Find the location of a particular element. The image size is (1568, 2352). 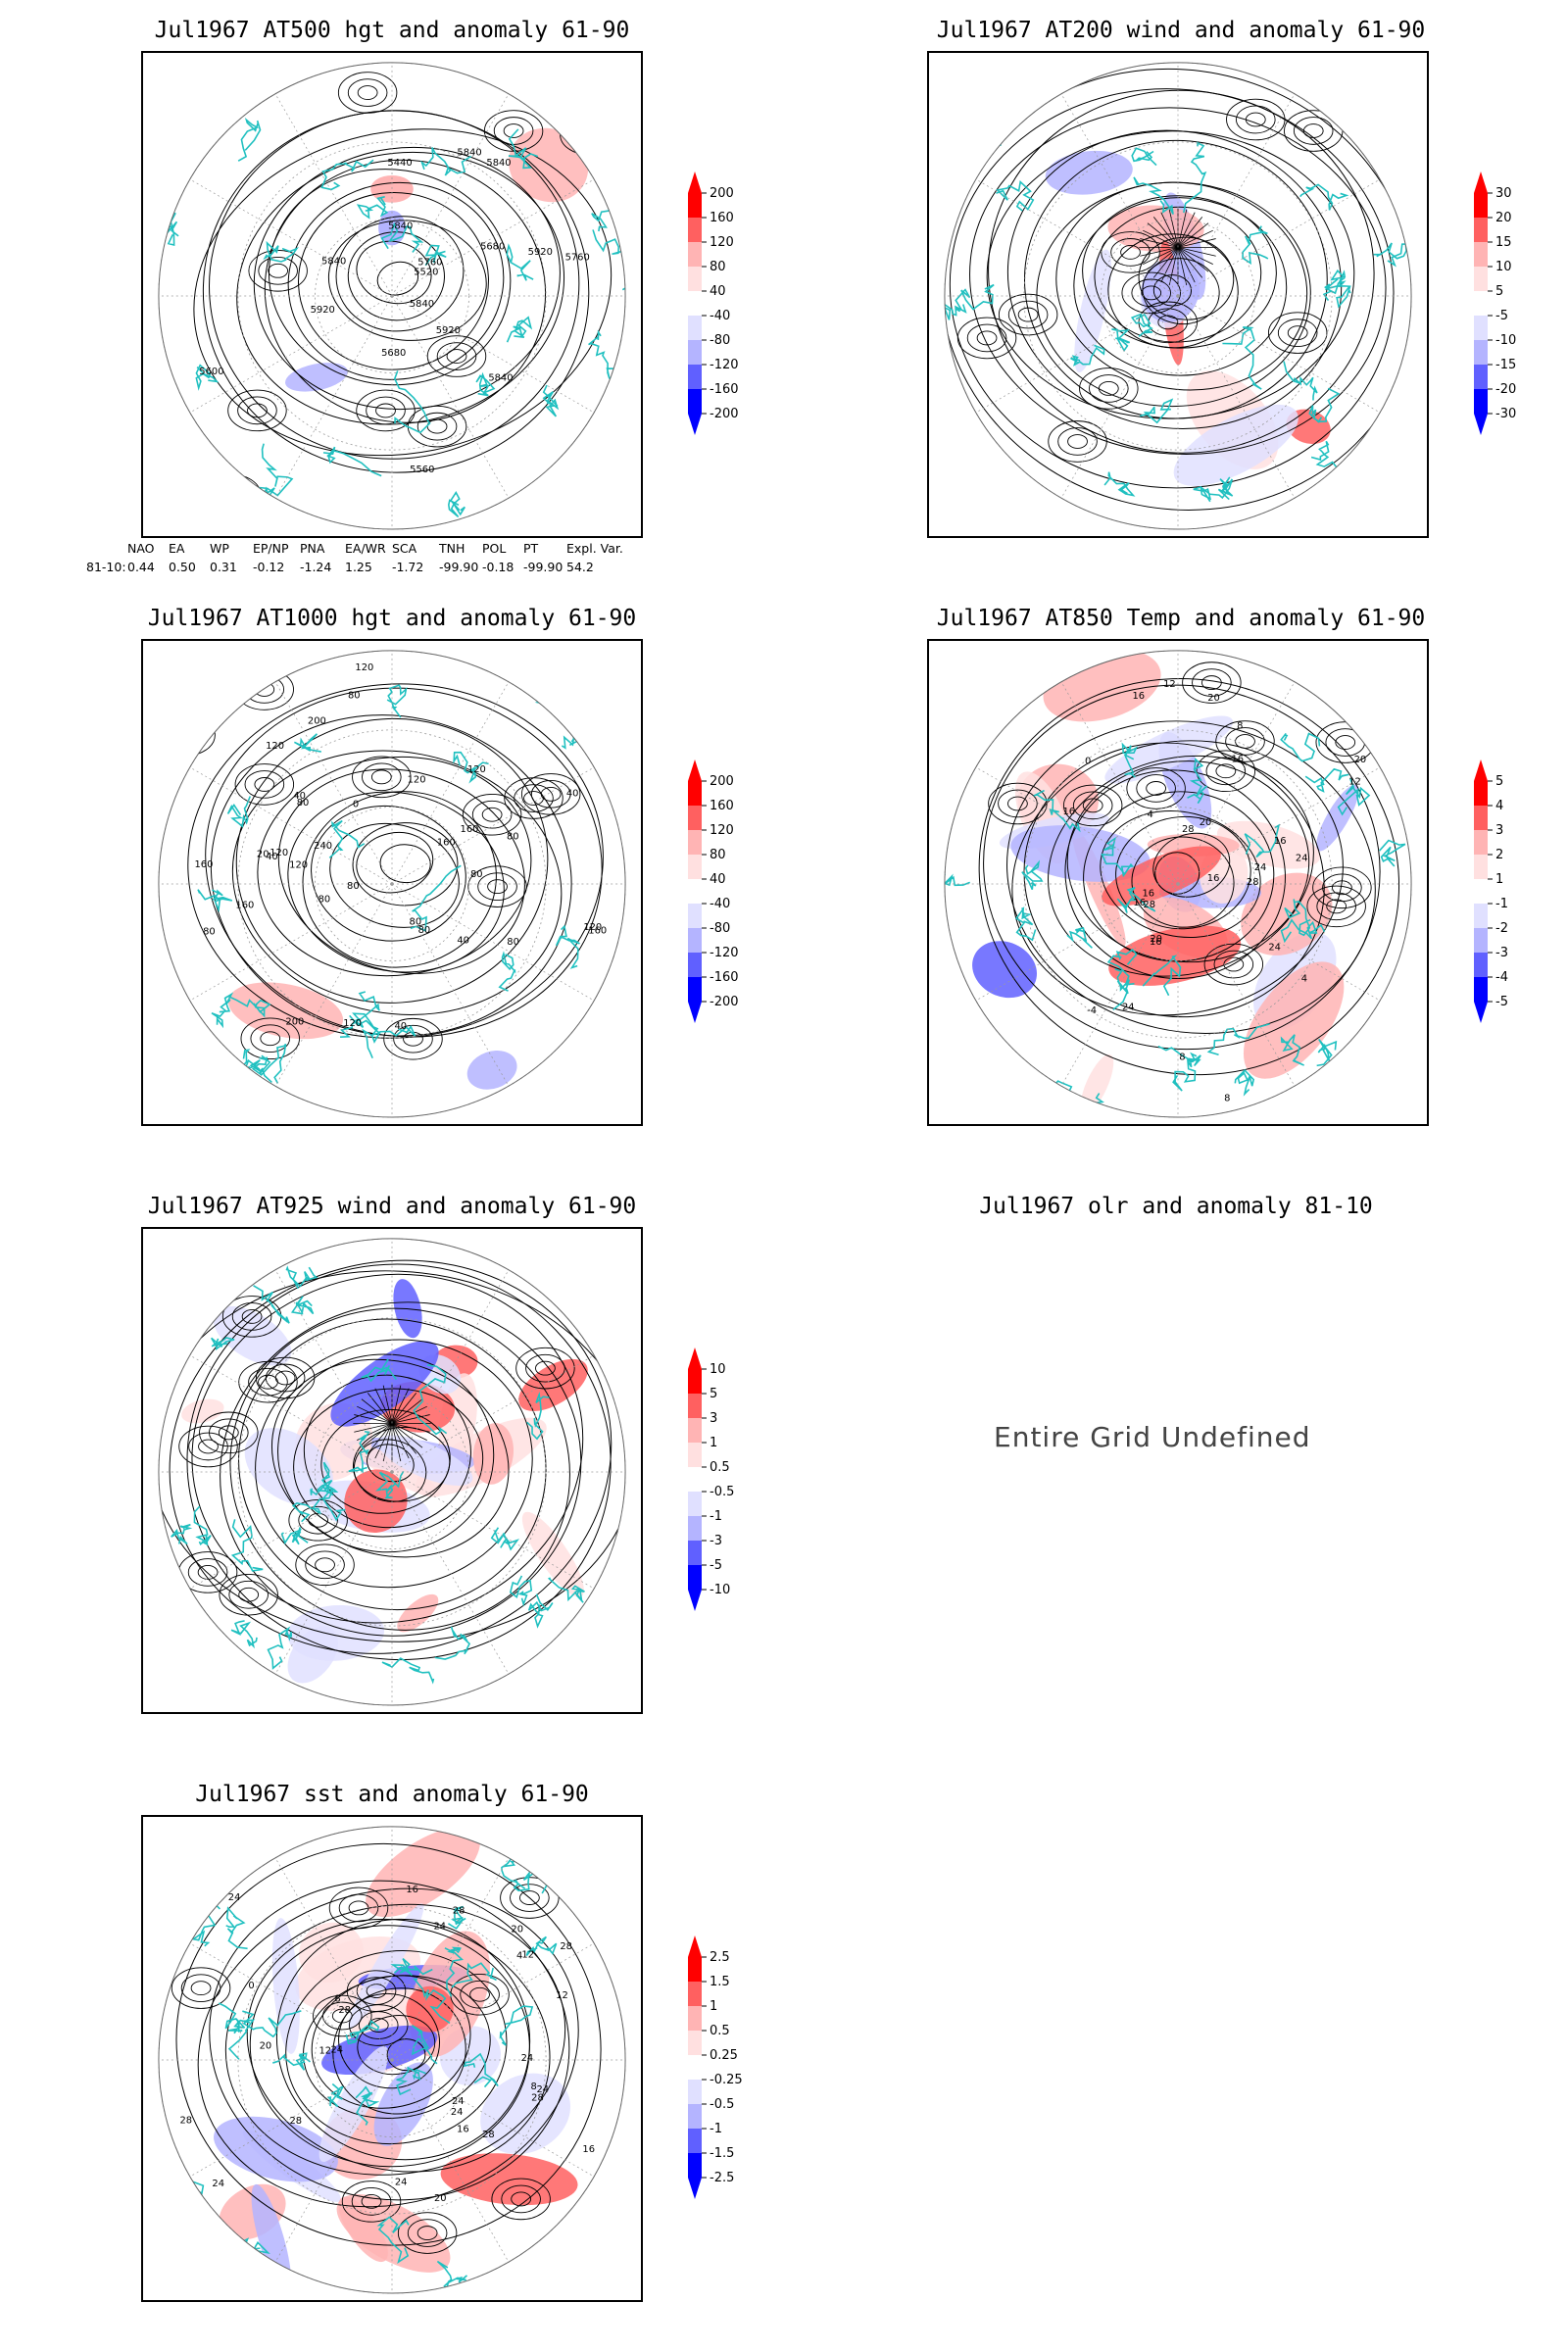

colorbar-tick-label: -120 is located at coordinates (724, 953).